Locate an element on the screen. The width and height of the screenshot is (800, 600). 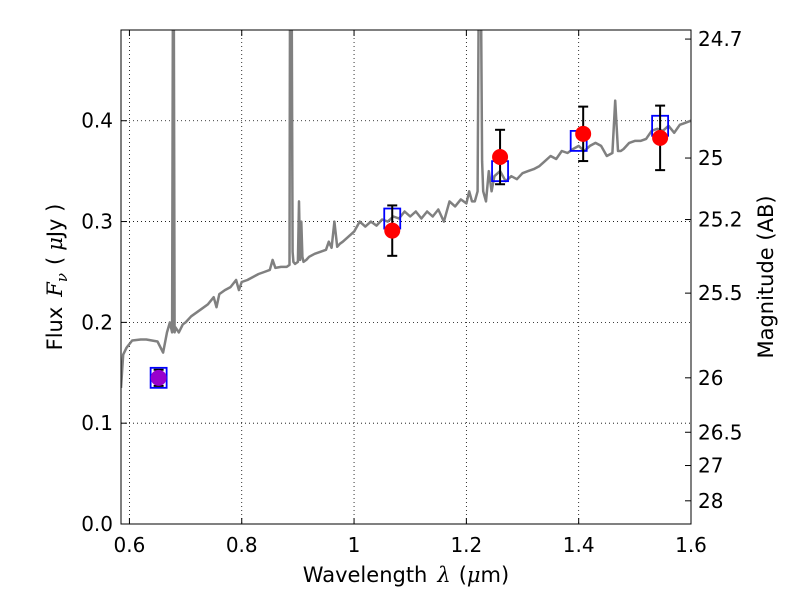
right-tick-label: 26 is located at coordinates (710, 378).